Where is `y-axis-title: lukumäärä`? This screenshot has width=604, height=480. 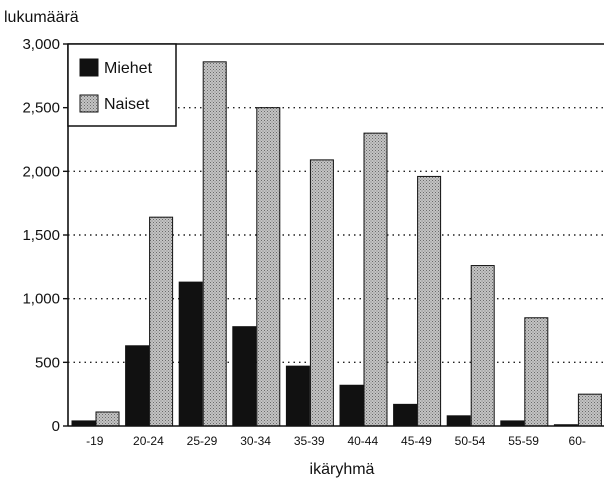
y-axis-title: lukumäärä is located at coordinates (41, 17).